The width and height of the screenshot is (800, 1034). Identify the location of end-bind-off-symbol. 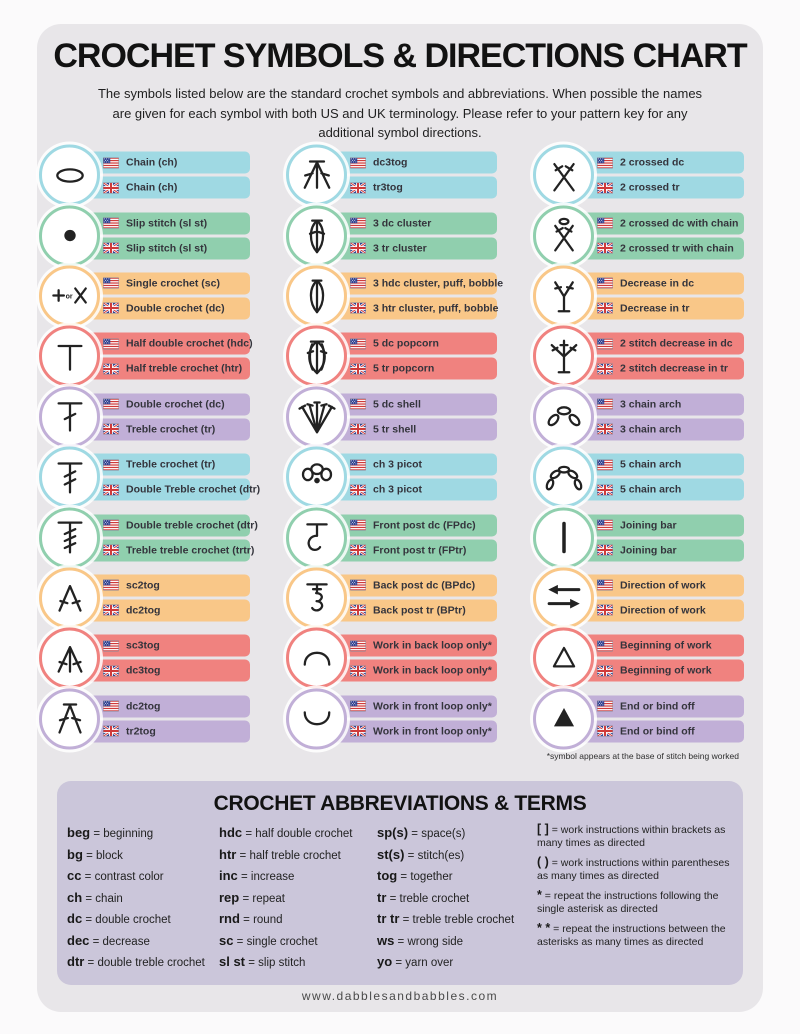
(564, 719).